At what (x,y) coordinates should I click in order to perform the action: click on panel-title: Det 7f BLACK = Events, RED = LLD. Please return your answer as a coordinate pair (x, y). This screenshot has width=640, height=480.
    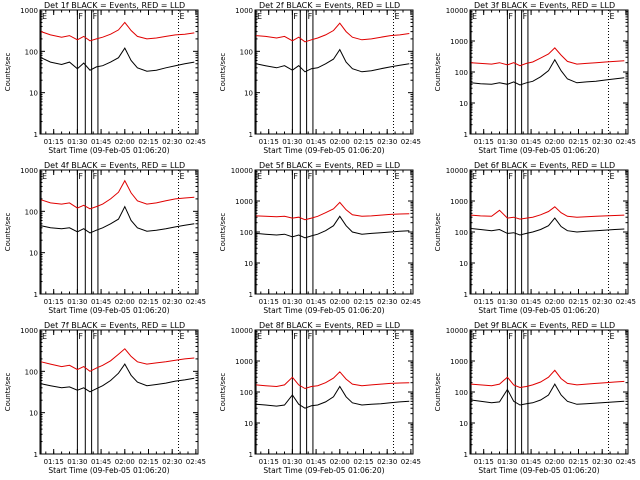
    Looking at the image, I should click on (114, 325).